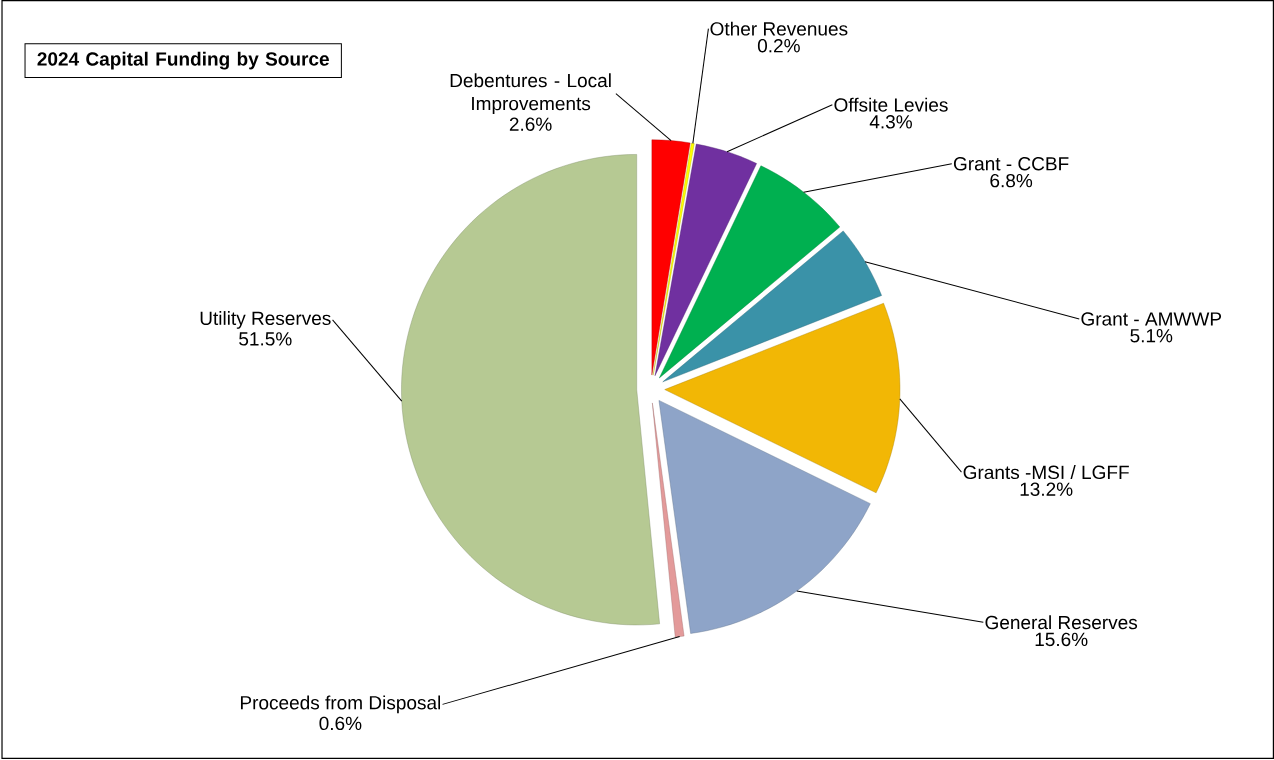 The image size is (1274, 760). Describe the element at coordinates (340, 723) in the screenshot. I see `data-label: 0.6%` at that location.